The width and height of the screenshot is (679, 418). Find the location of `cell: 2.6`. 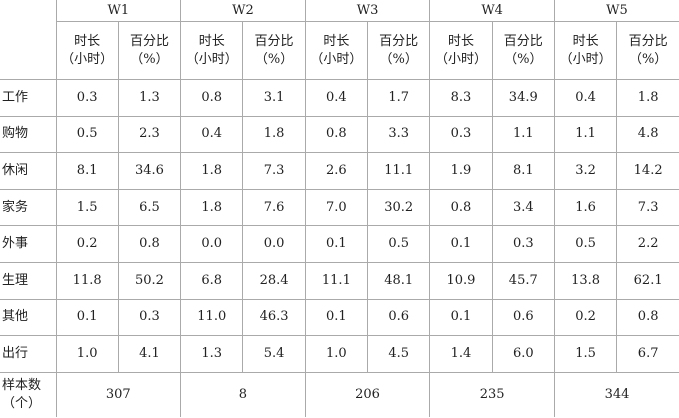

cell: 2.6 is located at coordinates (336, 171).